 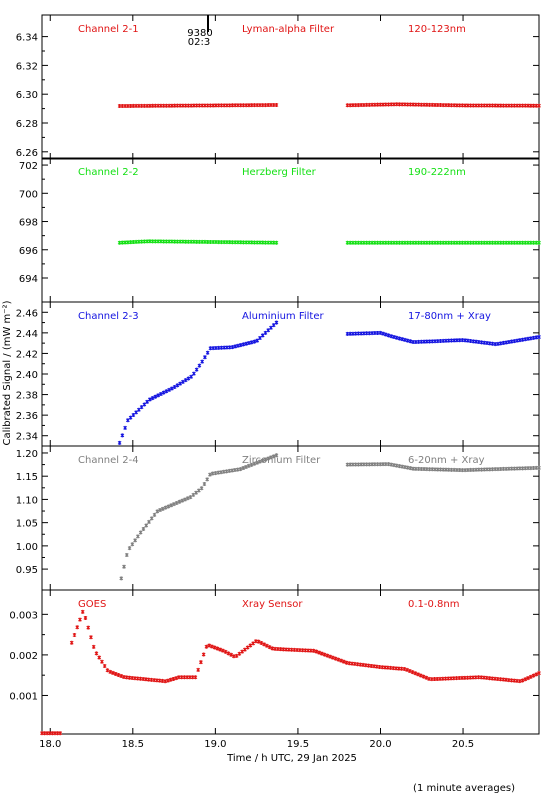 I want to click on y-tick-label: 2.40, so click(x=27, y=375).